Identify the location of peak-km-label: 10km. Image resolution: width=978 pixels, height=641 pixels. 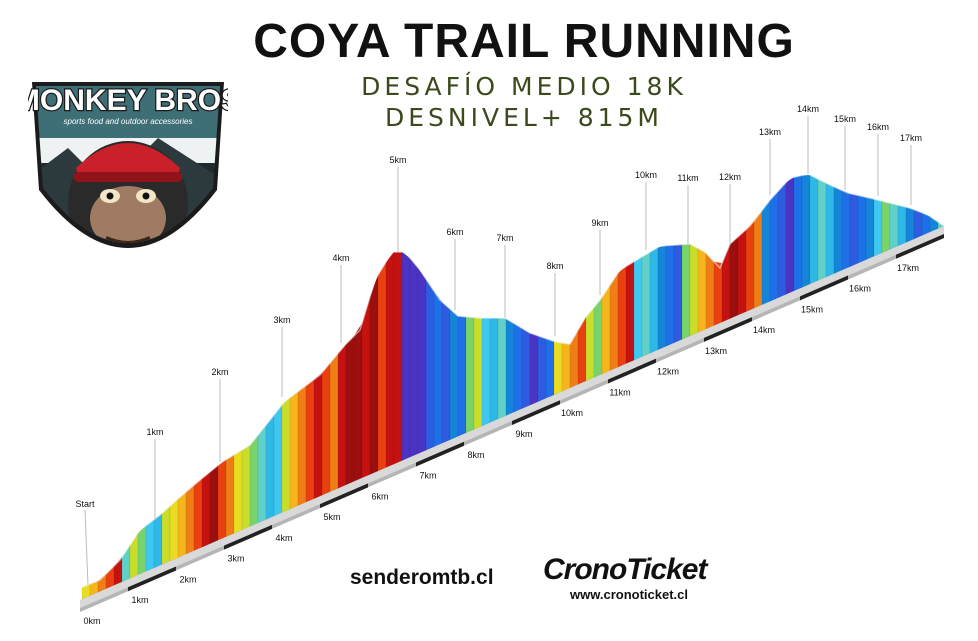
(646, 175).